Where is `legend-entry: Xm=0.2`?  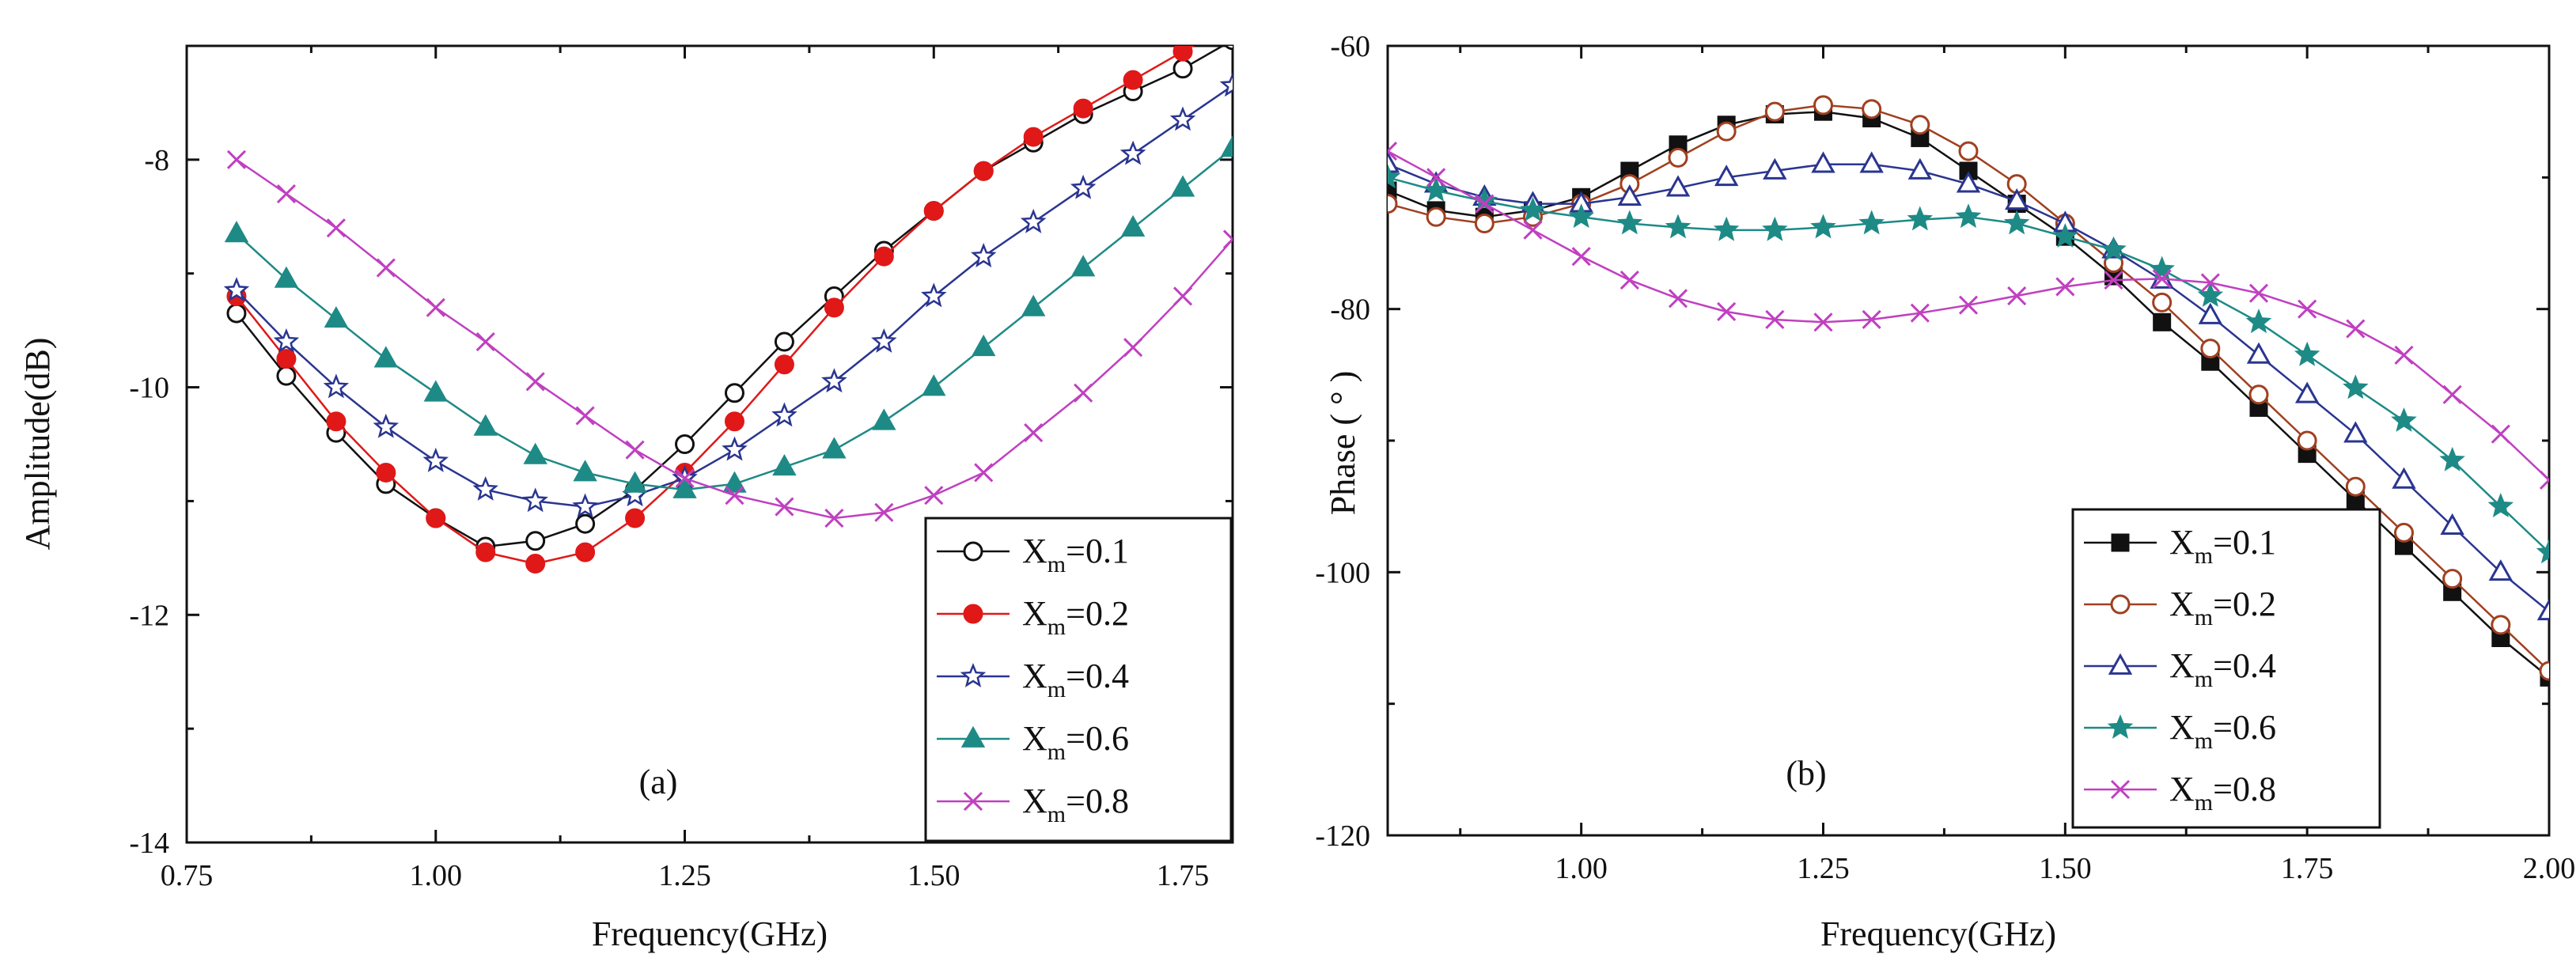
legend-entry: Xm=0.2 is located at coordinates (2180, 607).